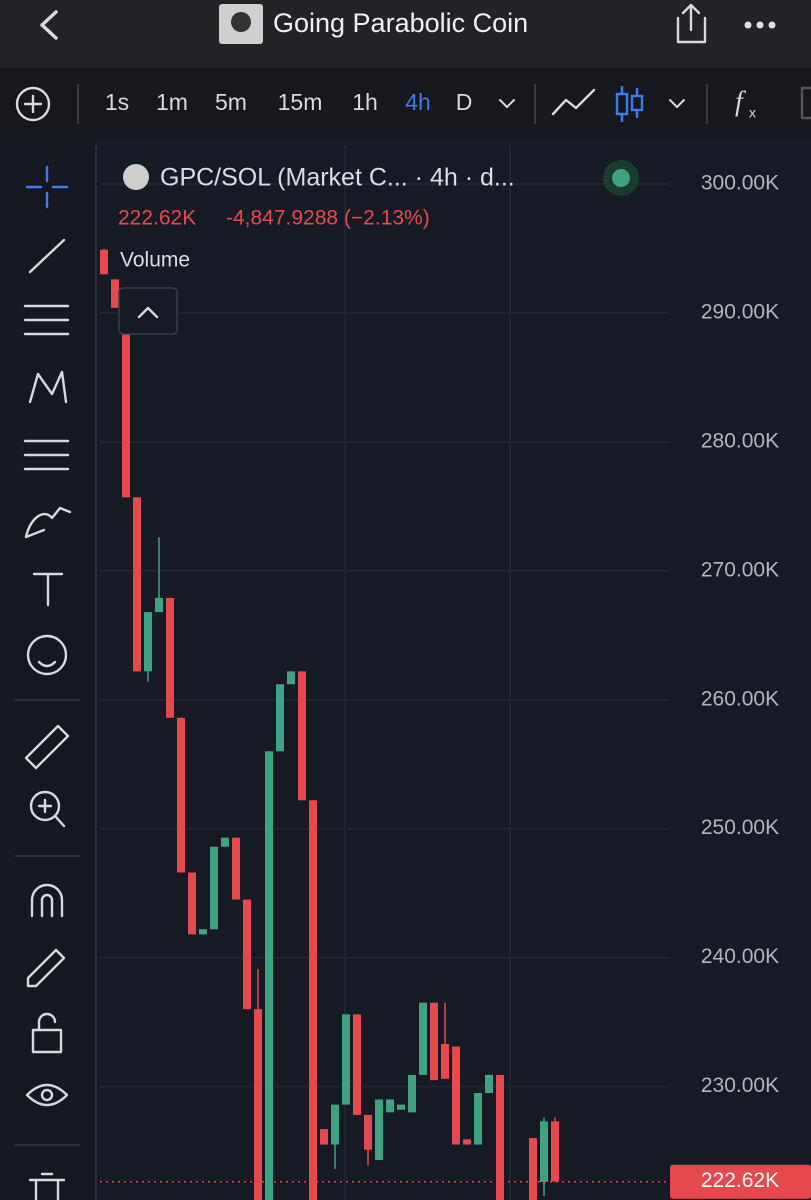 This screenshot has height=1200, width=811. I want to click on back-button, so click(49, 25).